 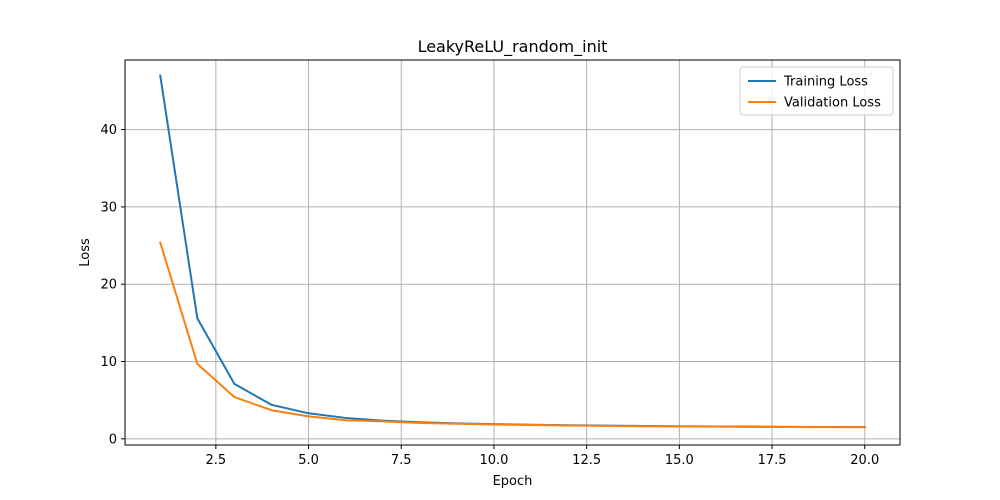 What do you see at coordinates (864, 460) in the screenshot?
I see `x-tick-label: 20.0` at bounding box center [864, 460].